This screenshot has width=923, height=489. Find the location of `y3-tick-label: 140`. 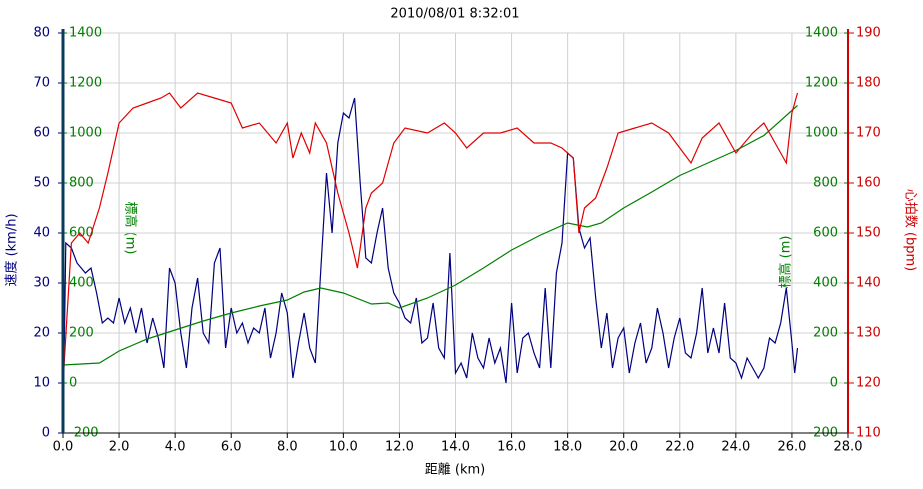

y3-tick-label: 140 is located at coordinates (868, 283).